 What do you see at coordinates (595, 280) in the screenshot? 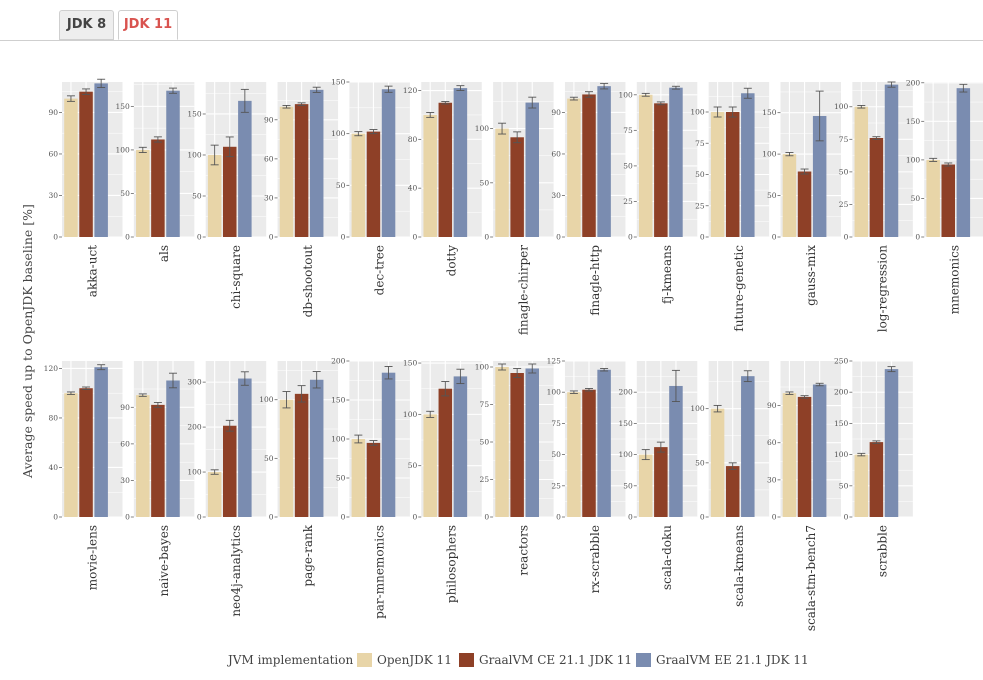
I see `facet-label: finagle-http` at bounding box center [595, 280].